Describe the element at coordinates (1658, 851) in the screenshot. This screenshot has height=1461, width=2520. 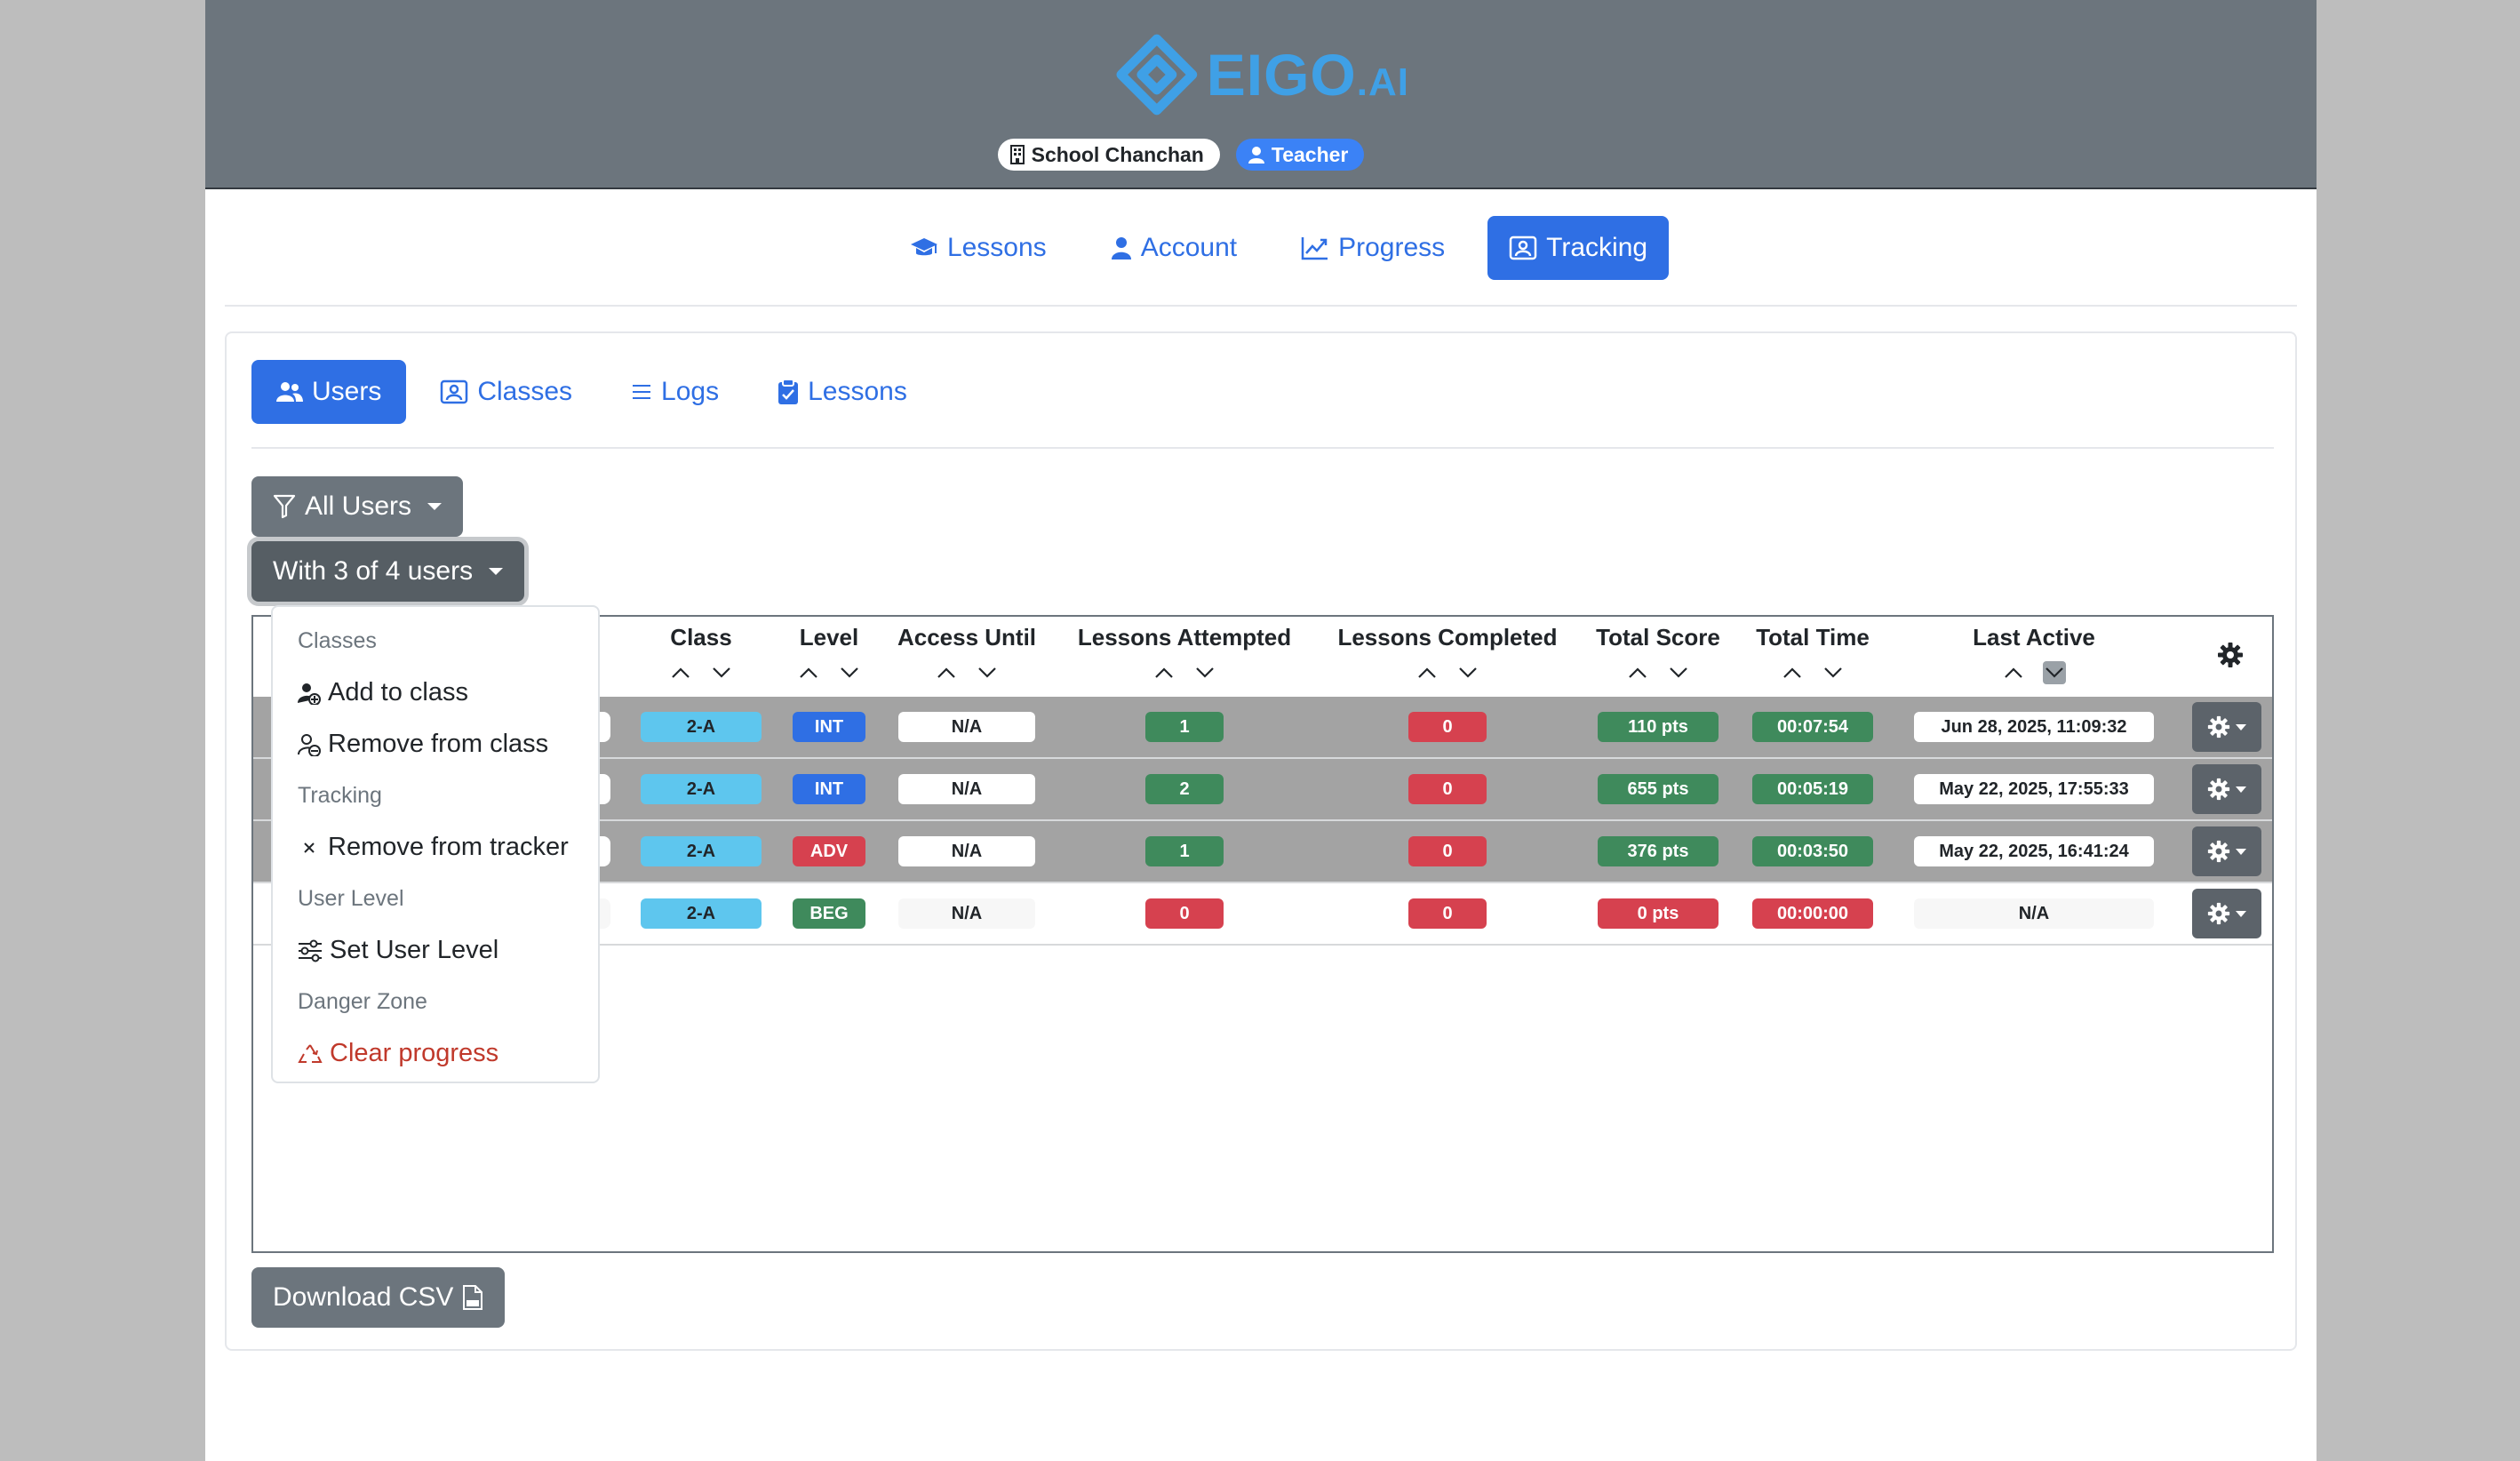
I see `score-badge: 376 pts` at that location.